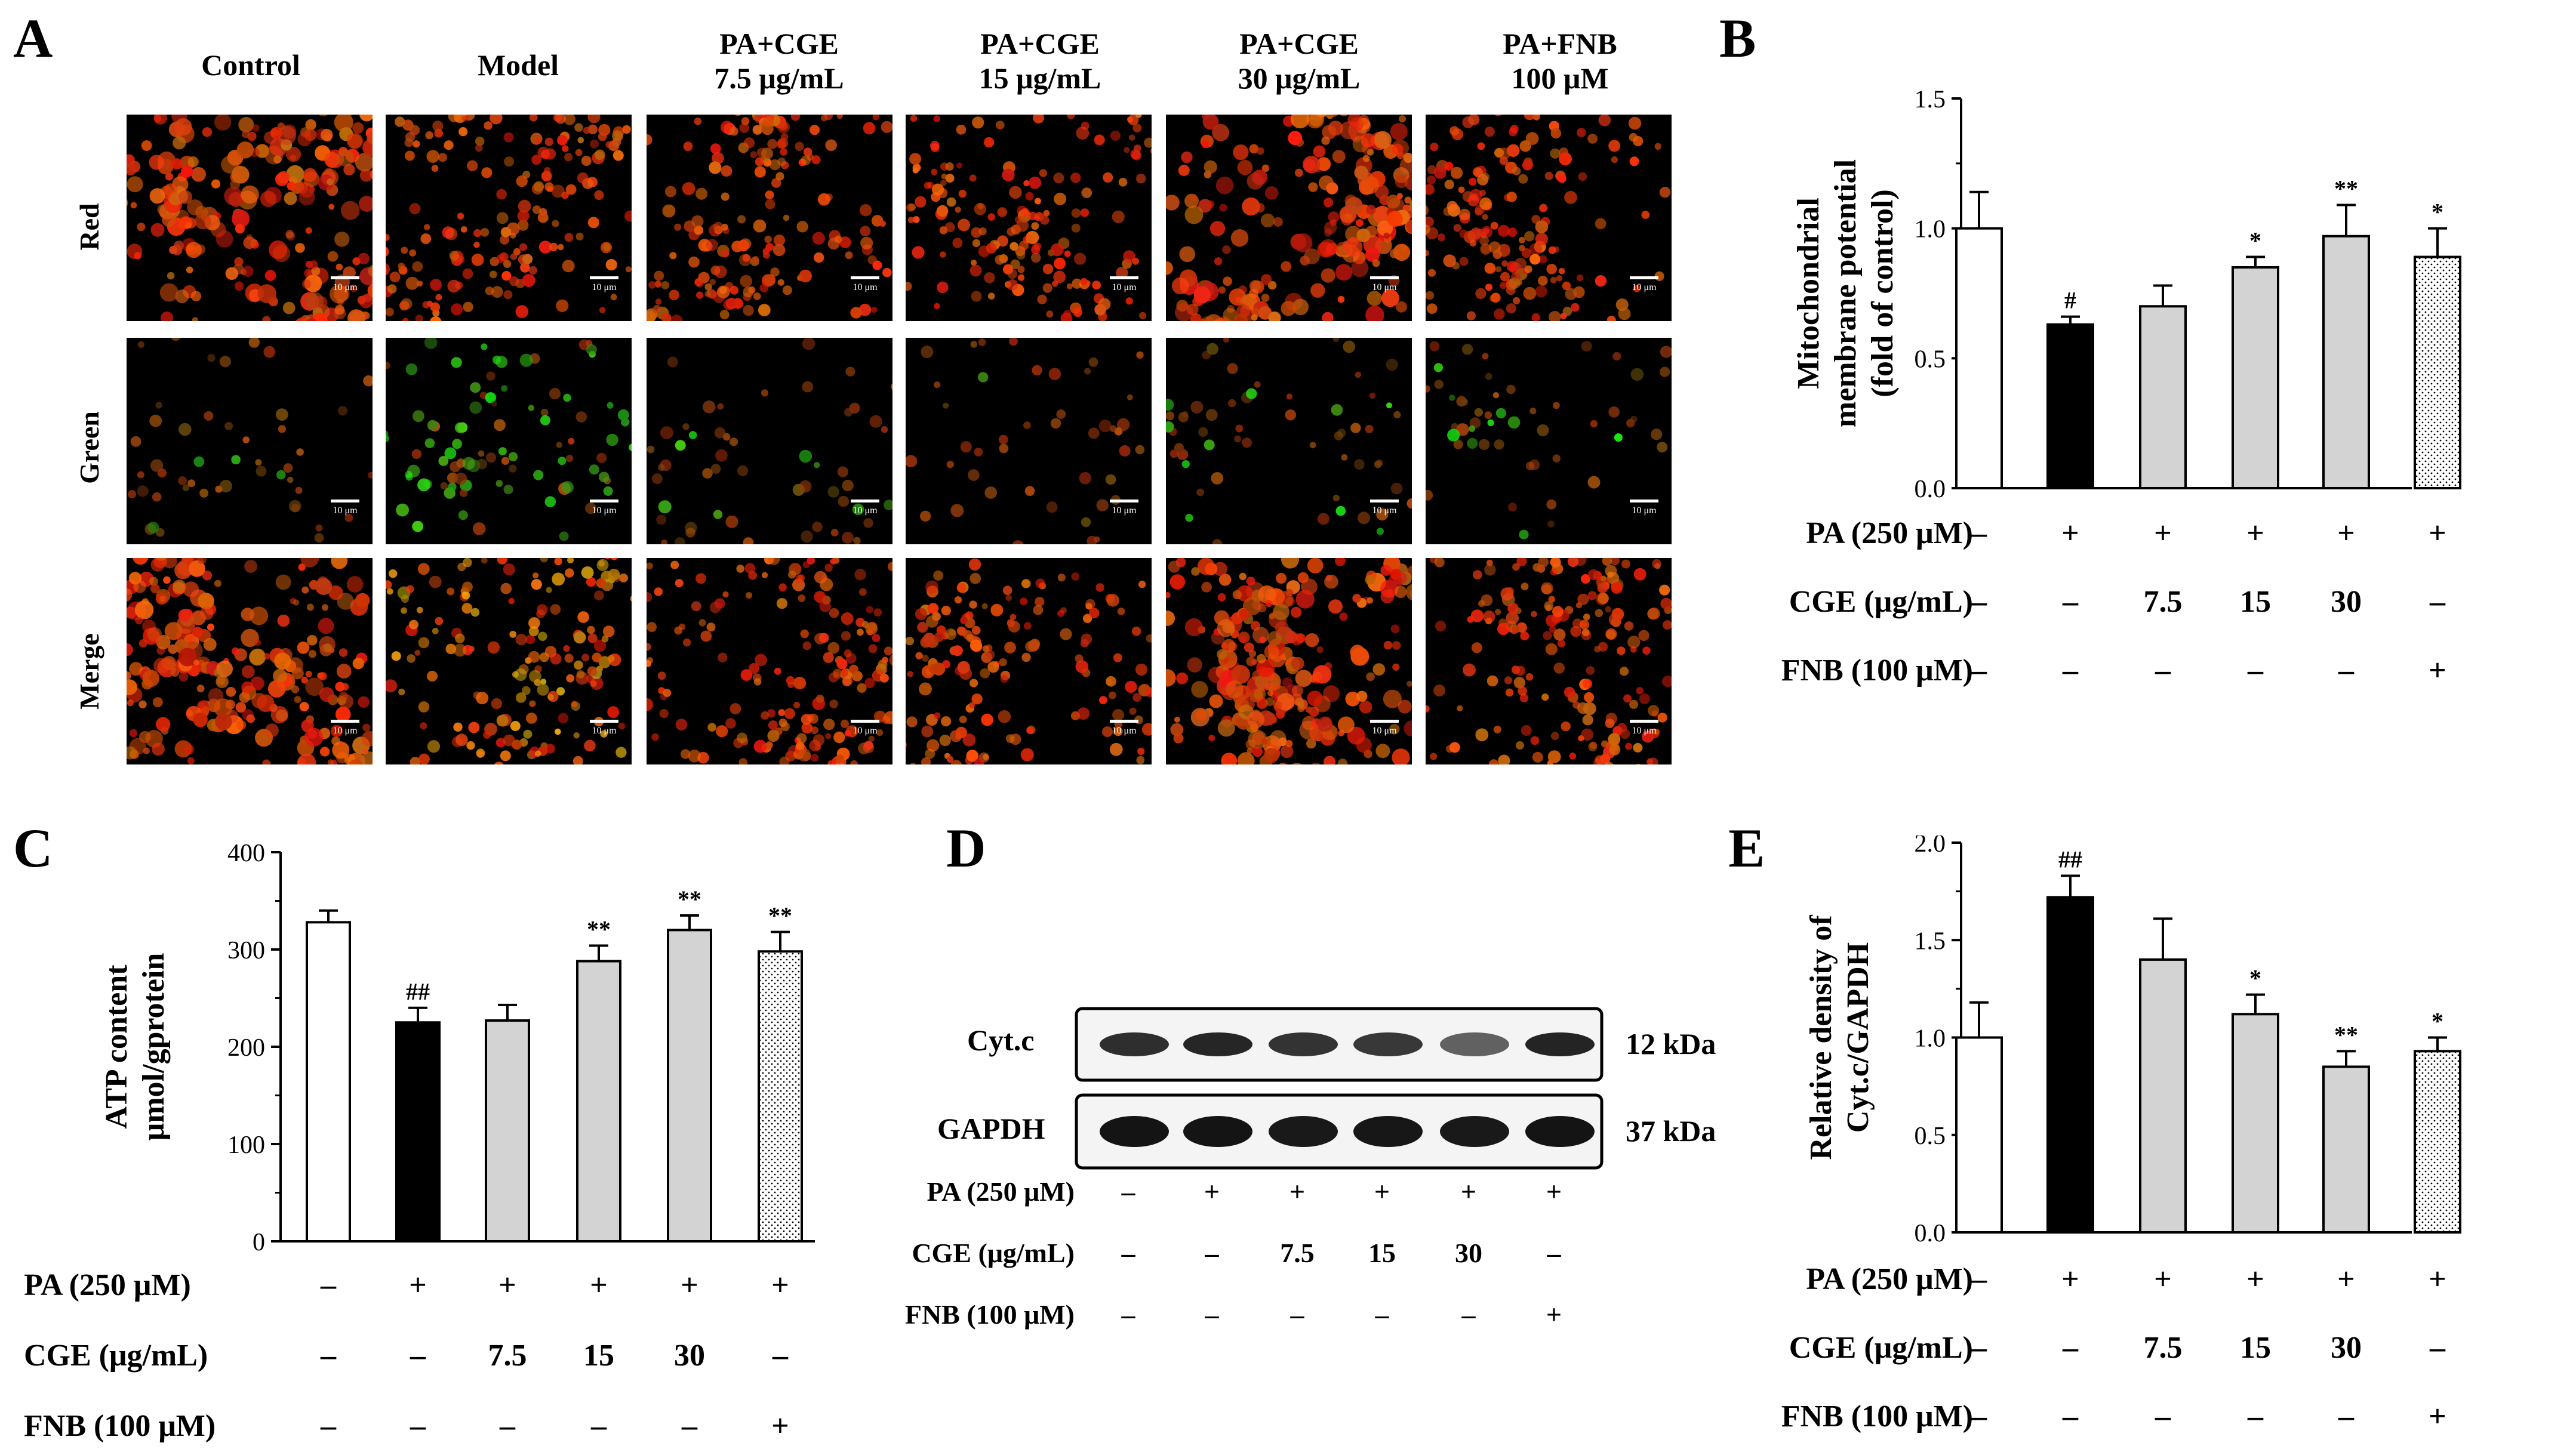 The height and width of the screenshot is (1449, 2576). What do you see at coordinates (1289, 218) in the screenshot?
I see `micrograph-red-5: 10 μm` at bounding box center [1289, 218].